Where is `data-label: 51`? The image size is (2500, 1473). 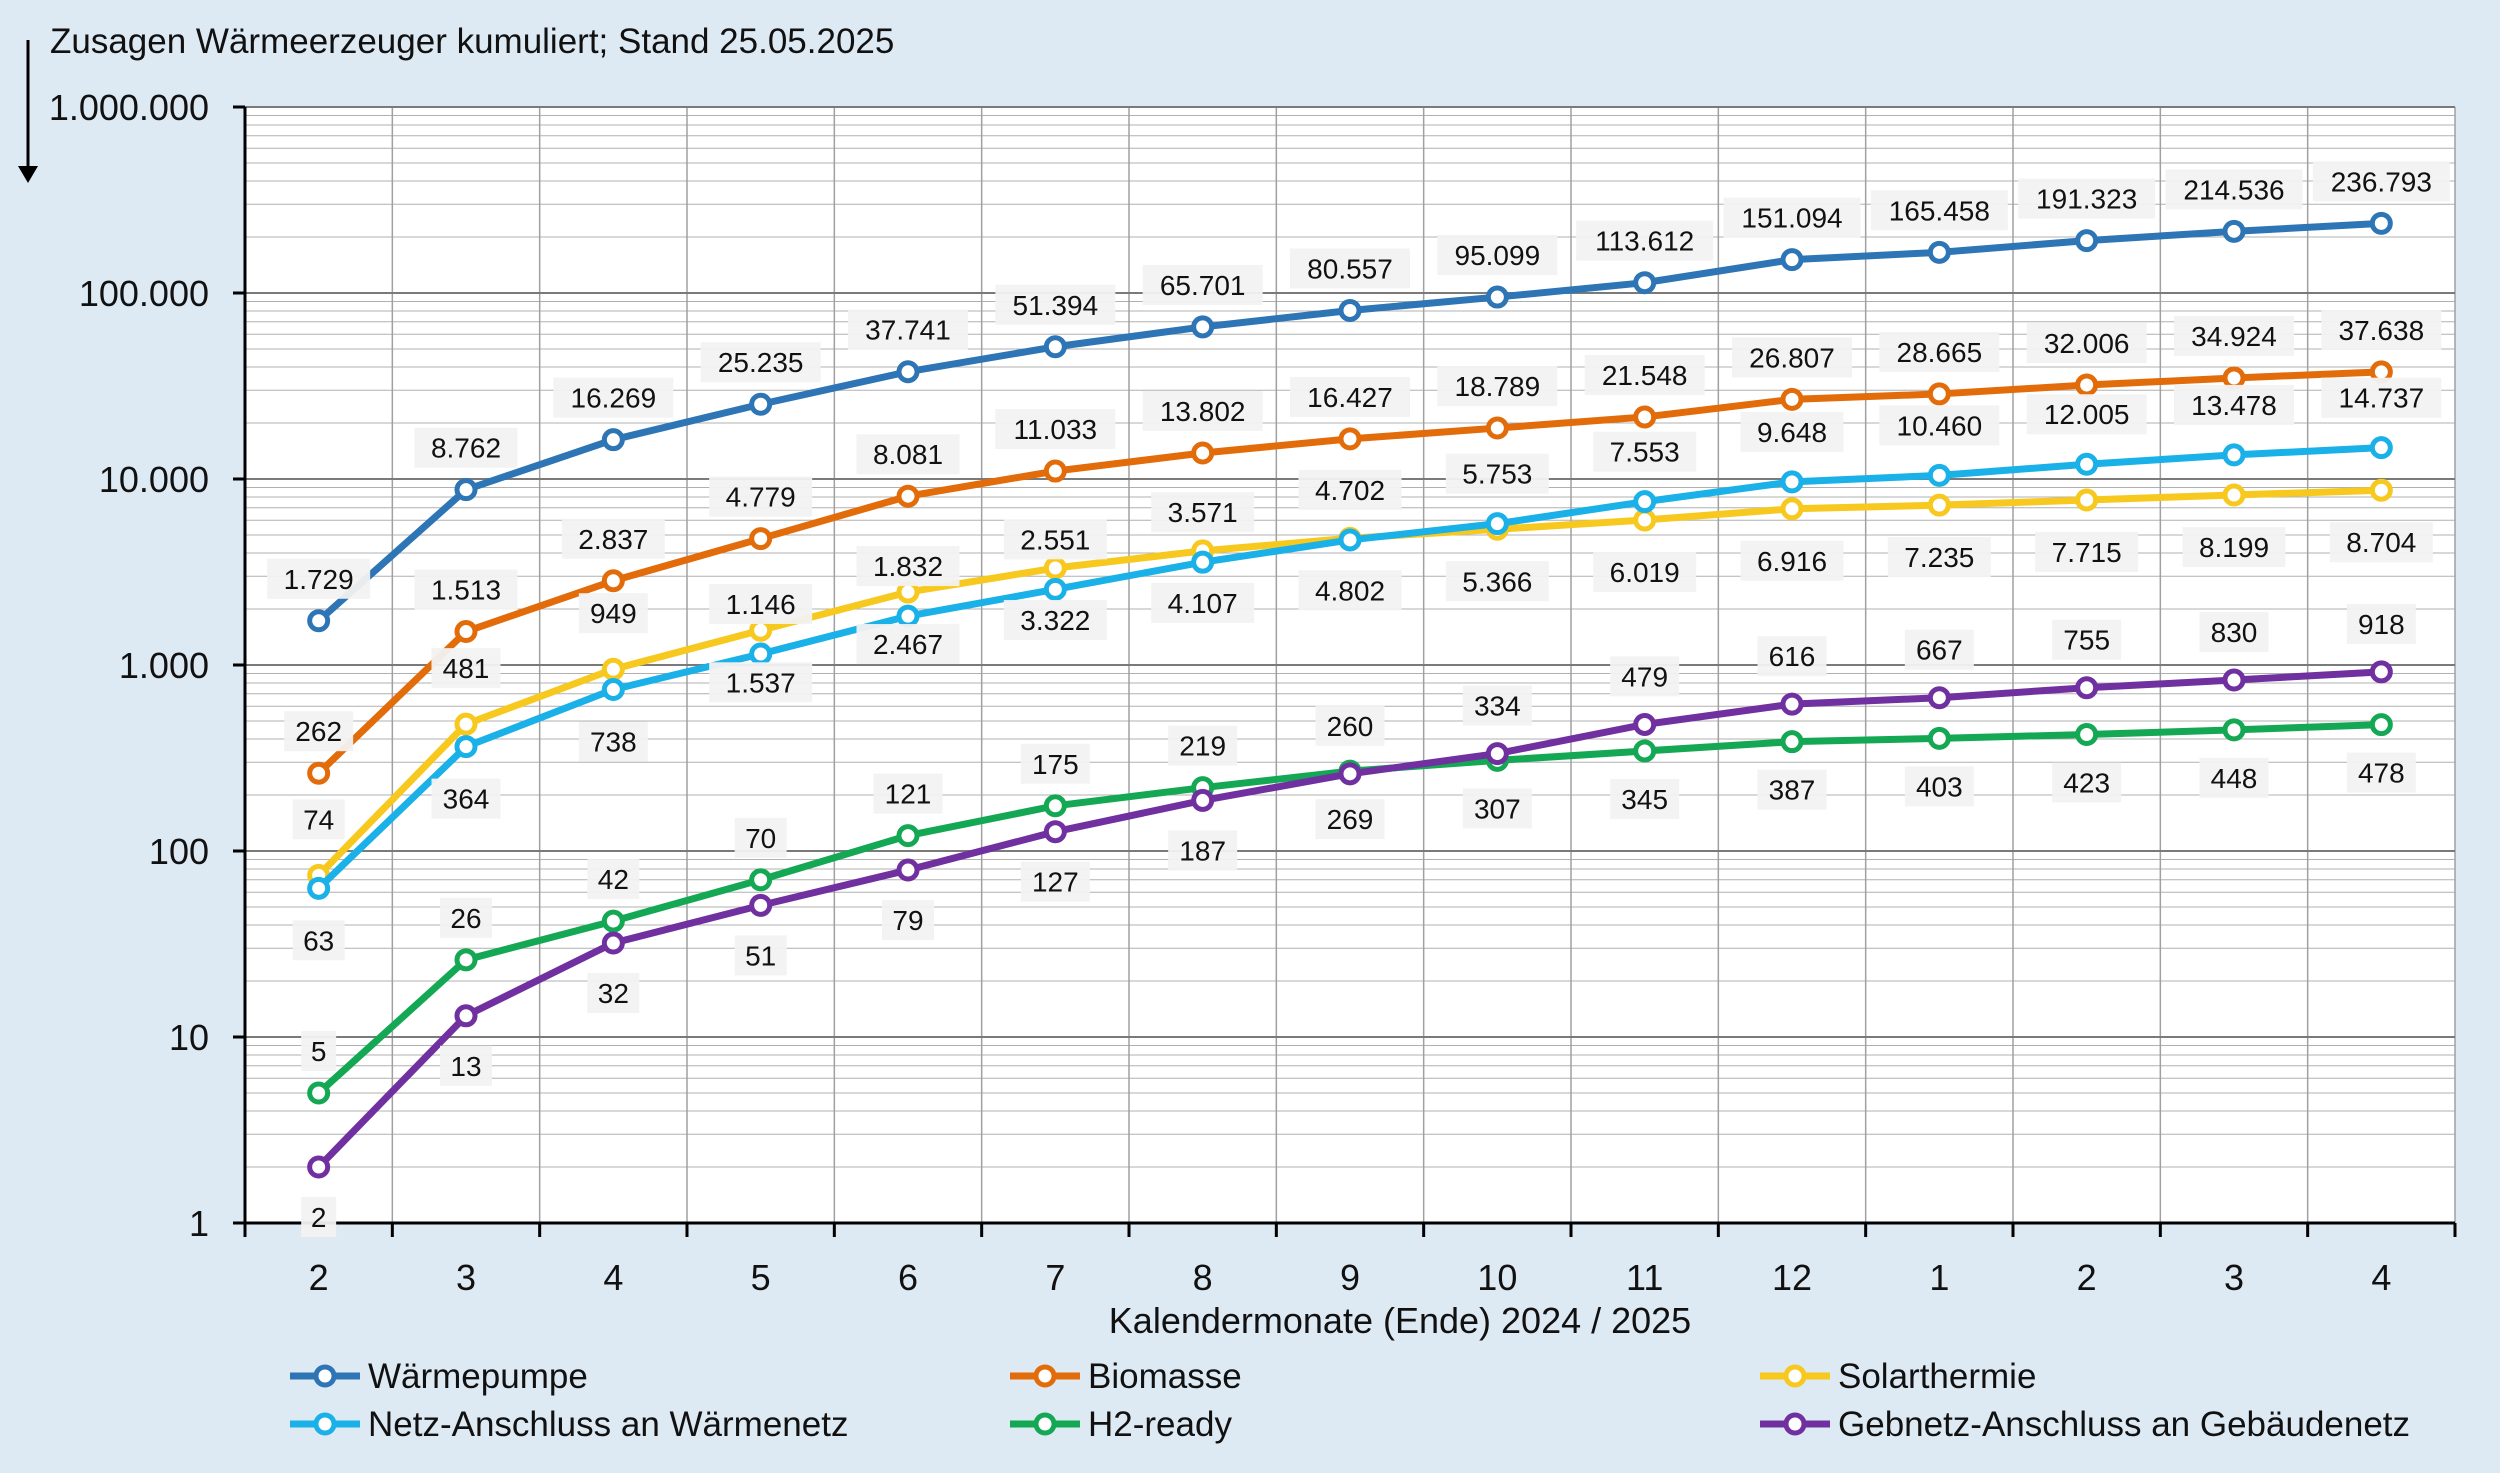
data-label: 51 is located at coordinates (760, 955).